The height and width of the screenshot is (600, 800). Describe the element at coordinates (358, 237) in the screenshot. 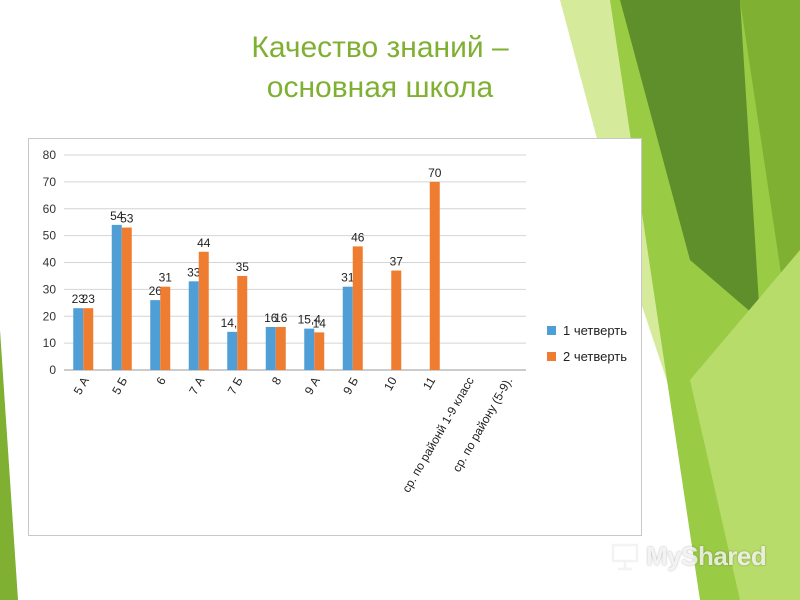

I see `data-label-series-2: 46` at that location.